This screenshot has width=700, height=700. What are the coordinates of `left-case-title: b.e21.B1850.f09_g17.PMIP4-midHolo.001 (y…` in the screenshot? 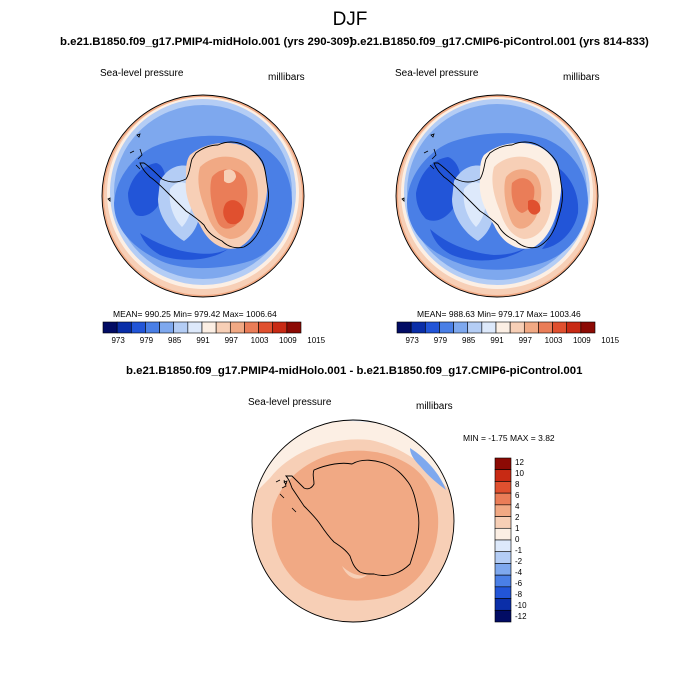 It's located at (207, 42).